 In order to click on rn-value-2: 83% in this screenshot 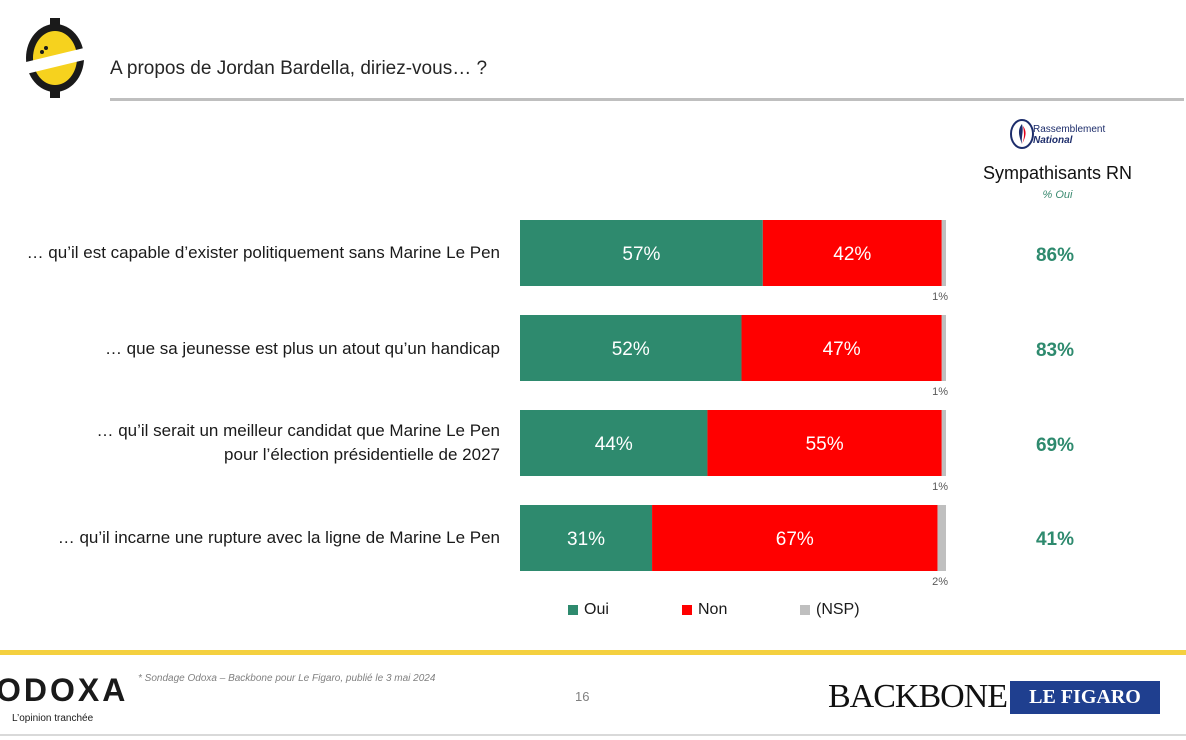, I will do `click(1055, 350)`.